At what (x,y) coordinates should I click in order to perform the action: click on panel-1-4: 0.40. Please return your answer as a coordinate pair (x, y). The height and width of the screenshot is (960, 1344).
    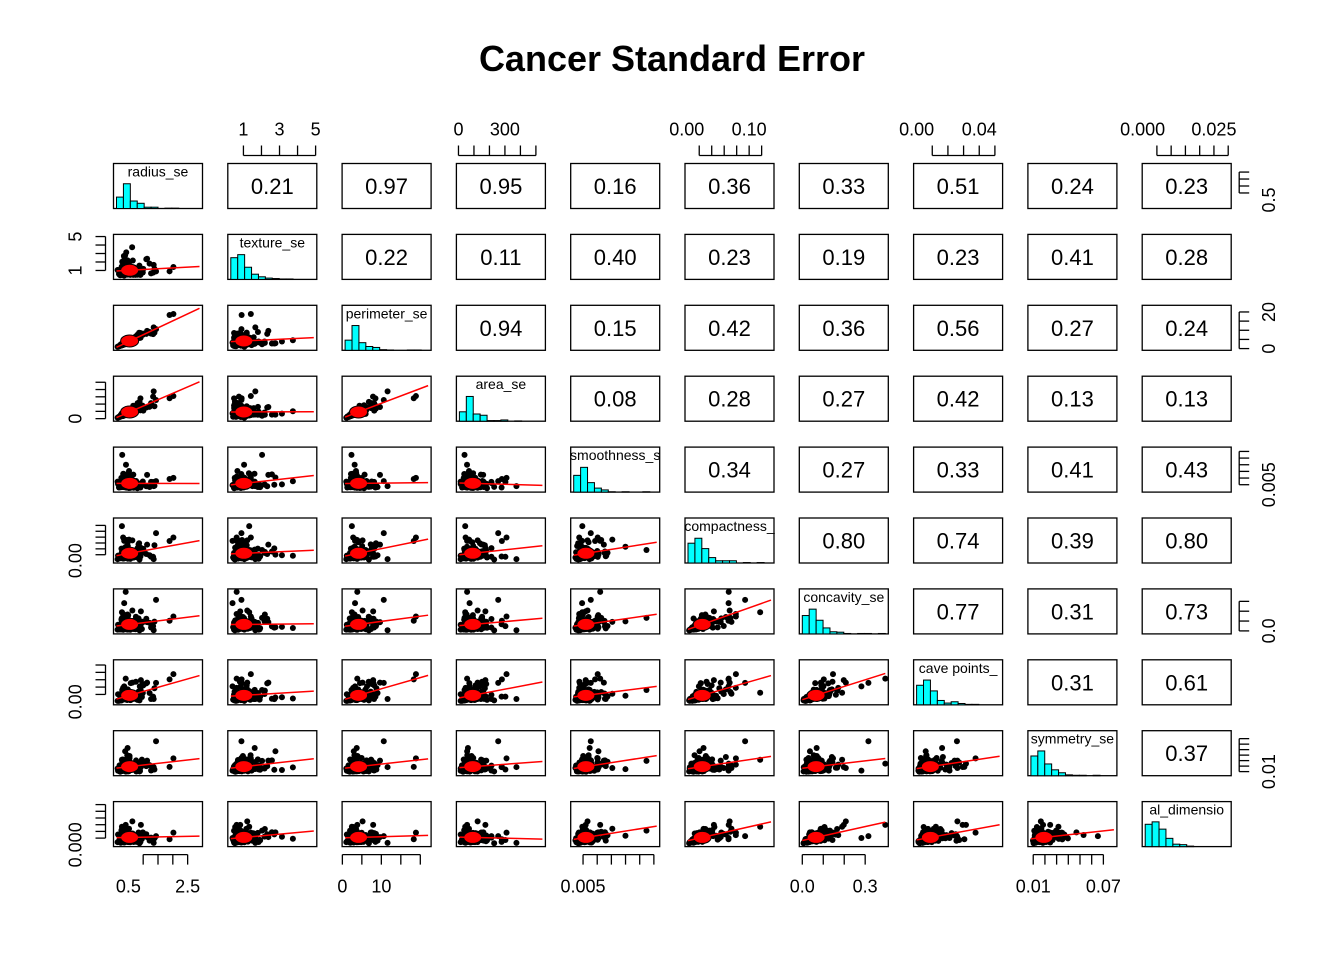
    Looking at the image, I should click on (615, 257).